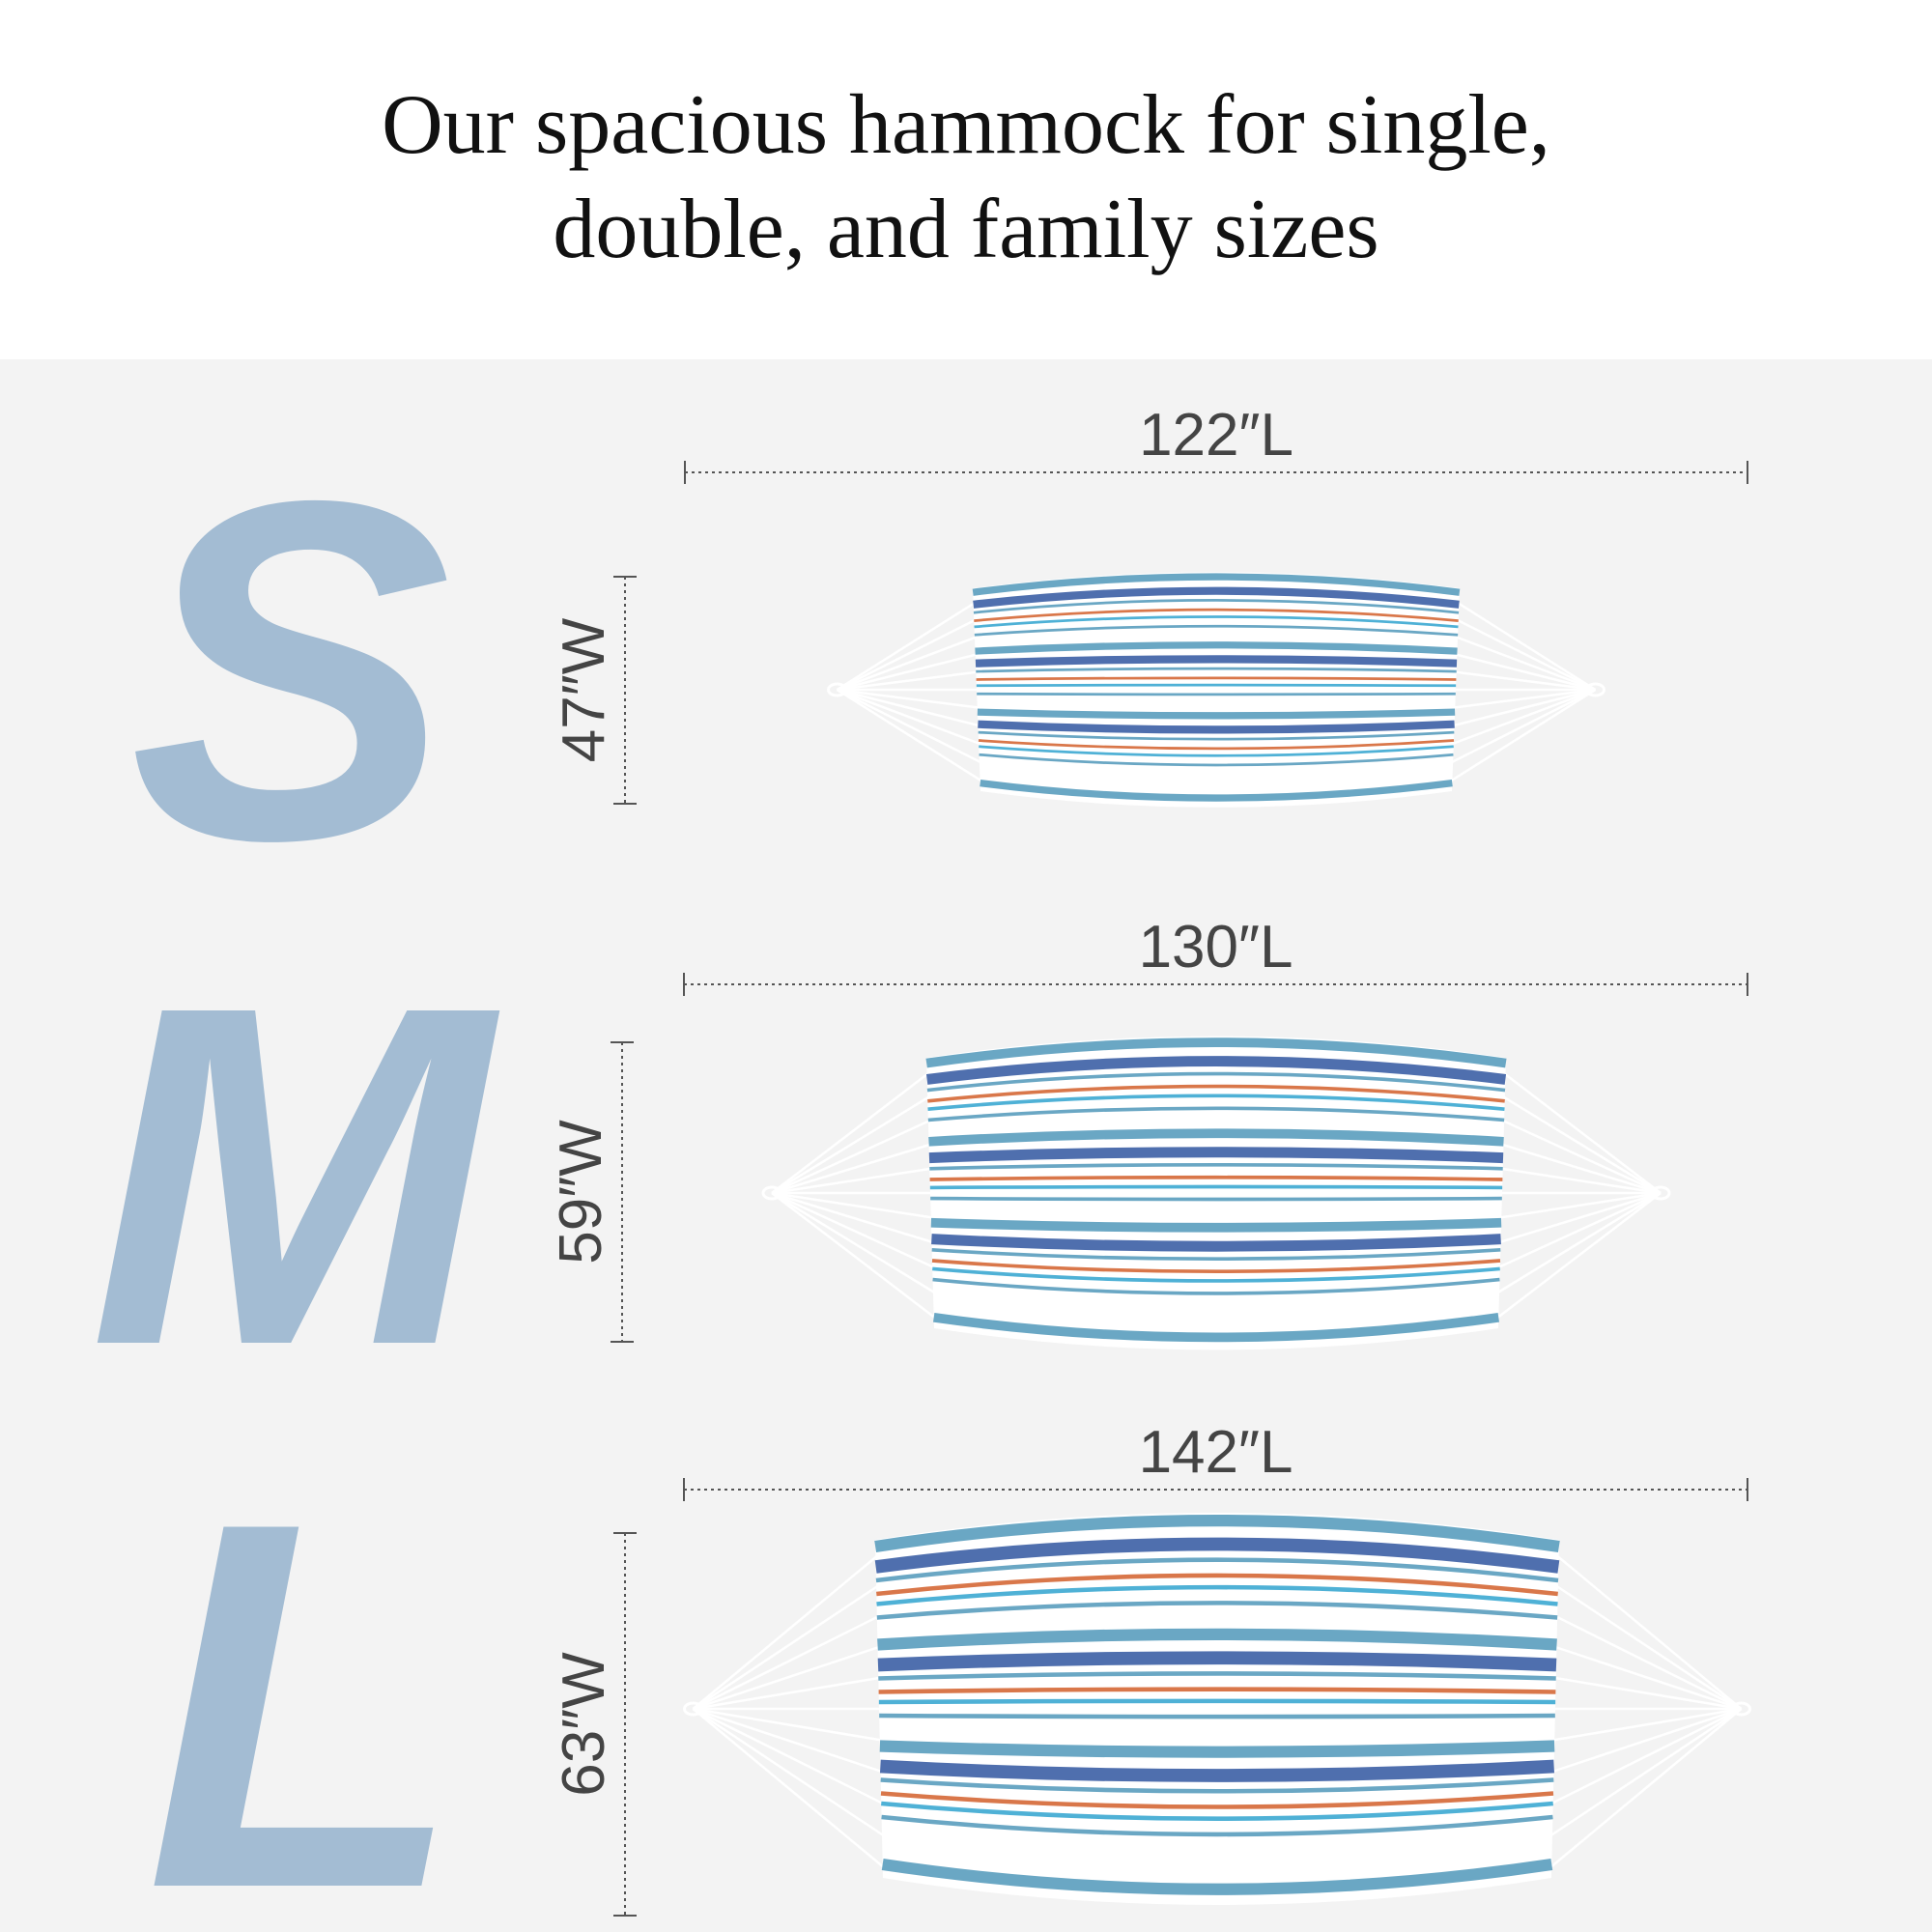 The image size is (1932, 1932). I want to click on width-label: 59″W, so click(581, 1192).